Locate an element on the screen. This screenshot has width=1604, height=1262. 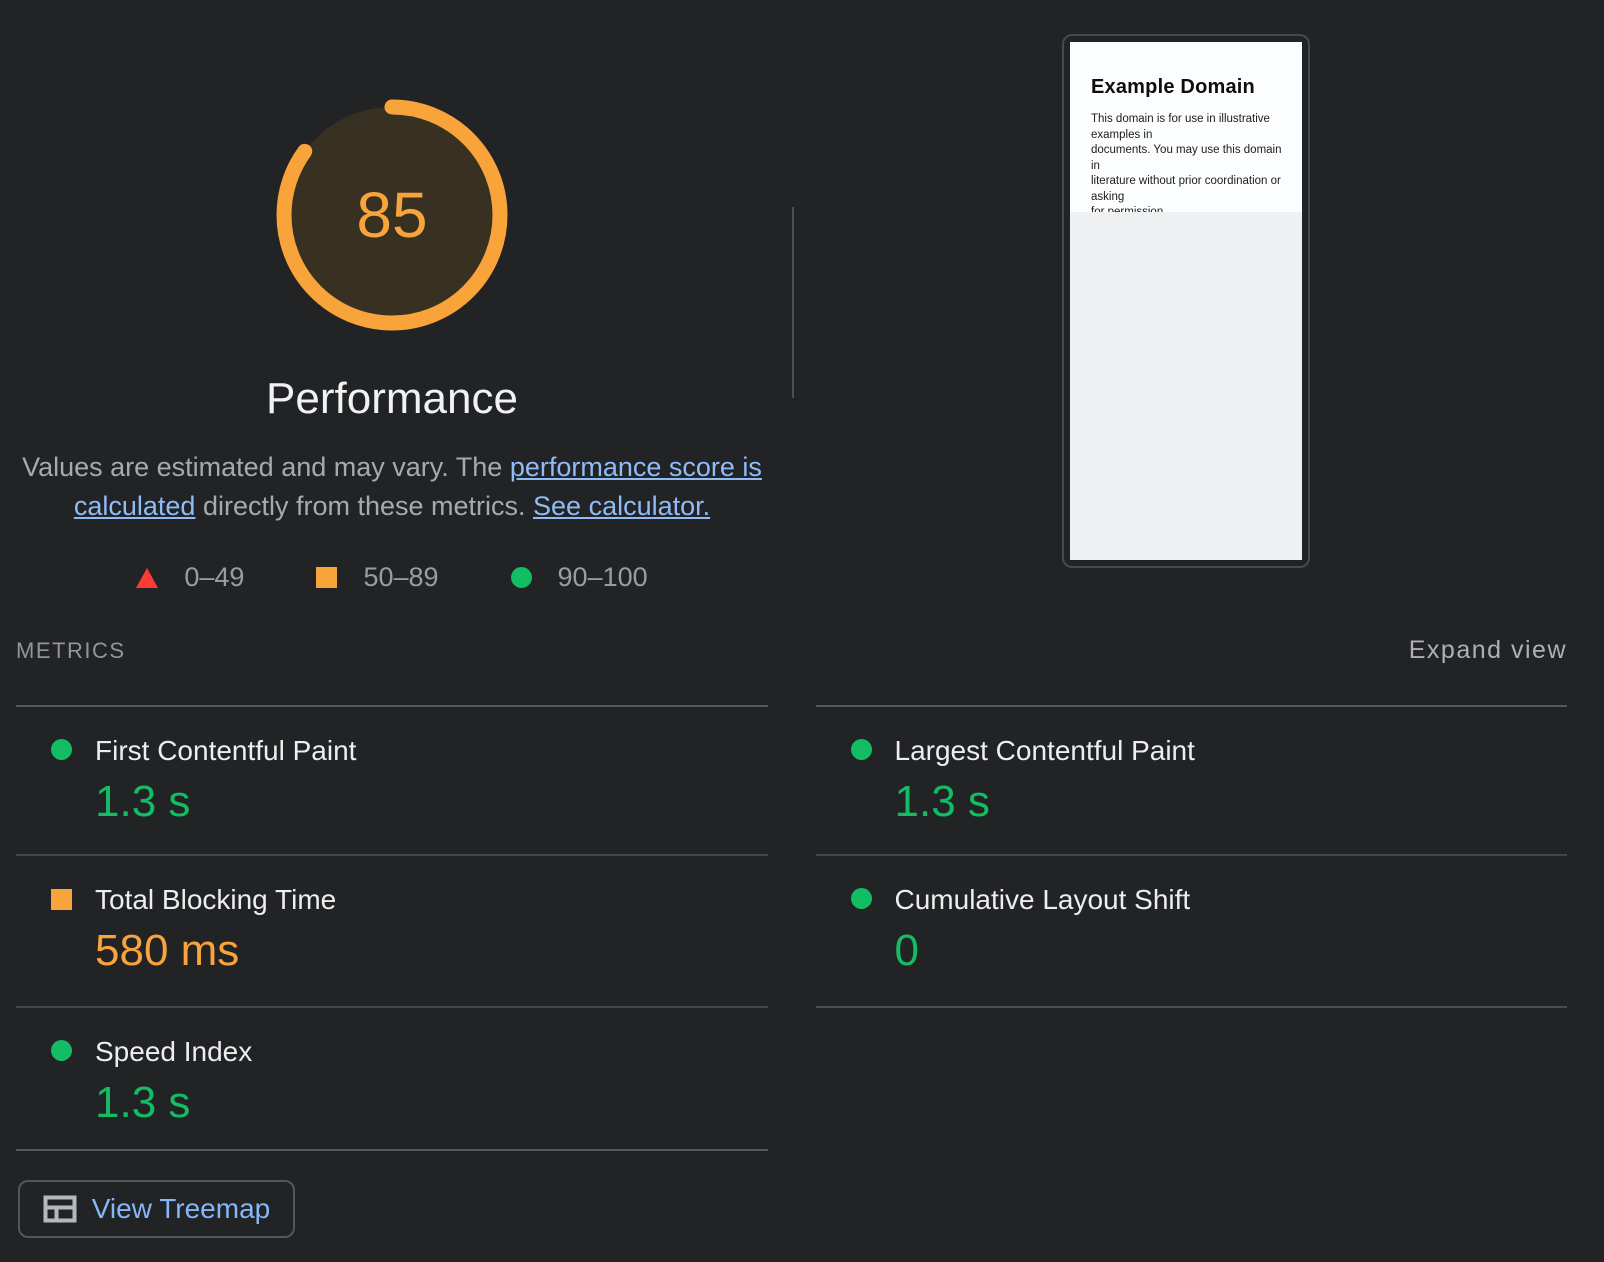
performance-score-gauge: 85 is located at coordinates (392, 215).